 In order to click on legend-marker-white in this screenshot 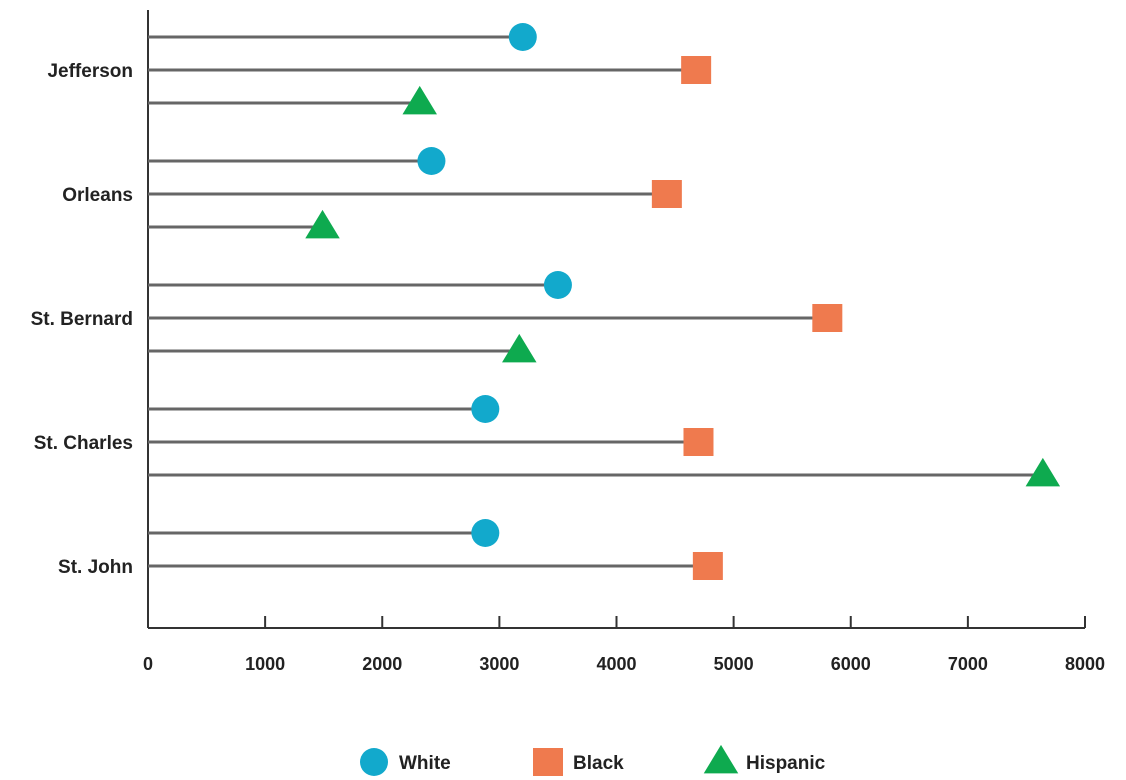, I will do `click(374, 762)`.